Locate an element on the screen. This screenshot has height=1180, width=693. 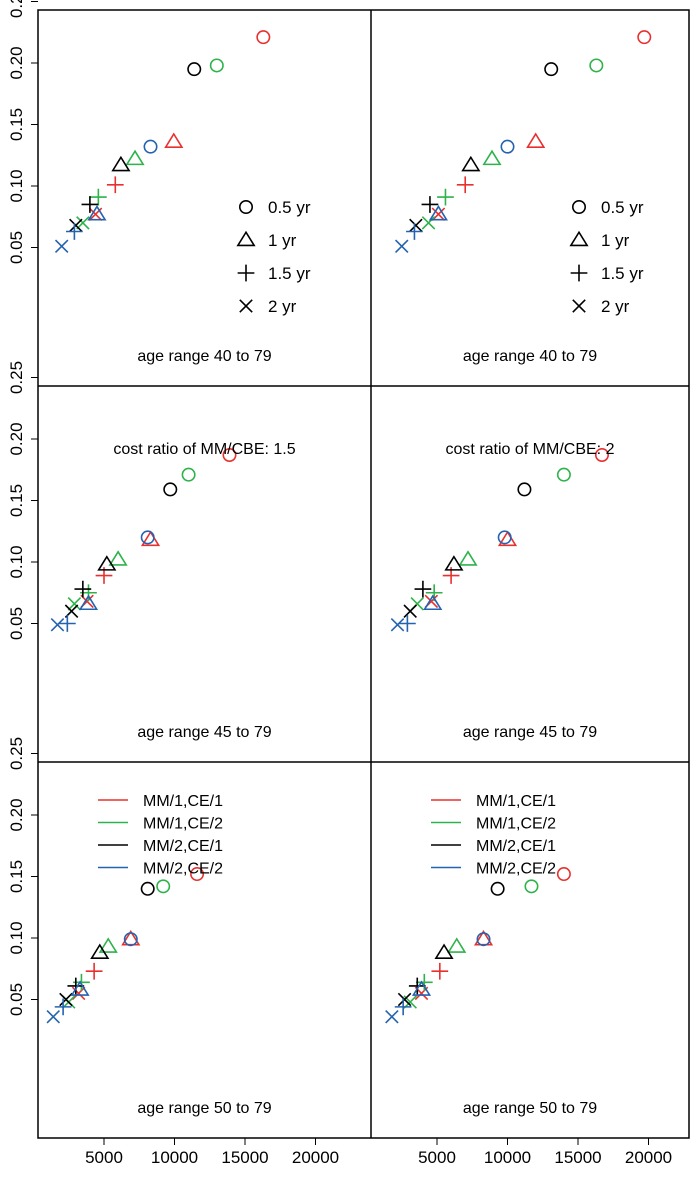
x-tick-label: 5000 is located at coordinates (104, 1157).